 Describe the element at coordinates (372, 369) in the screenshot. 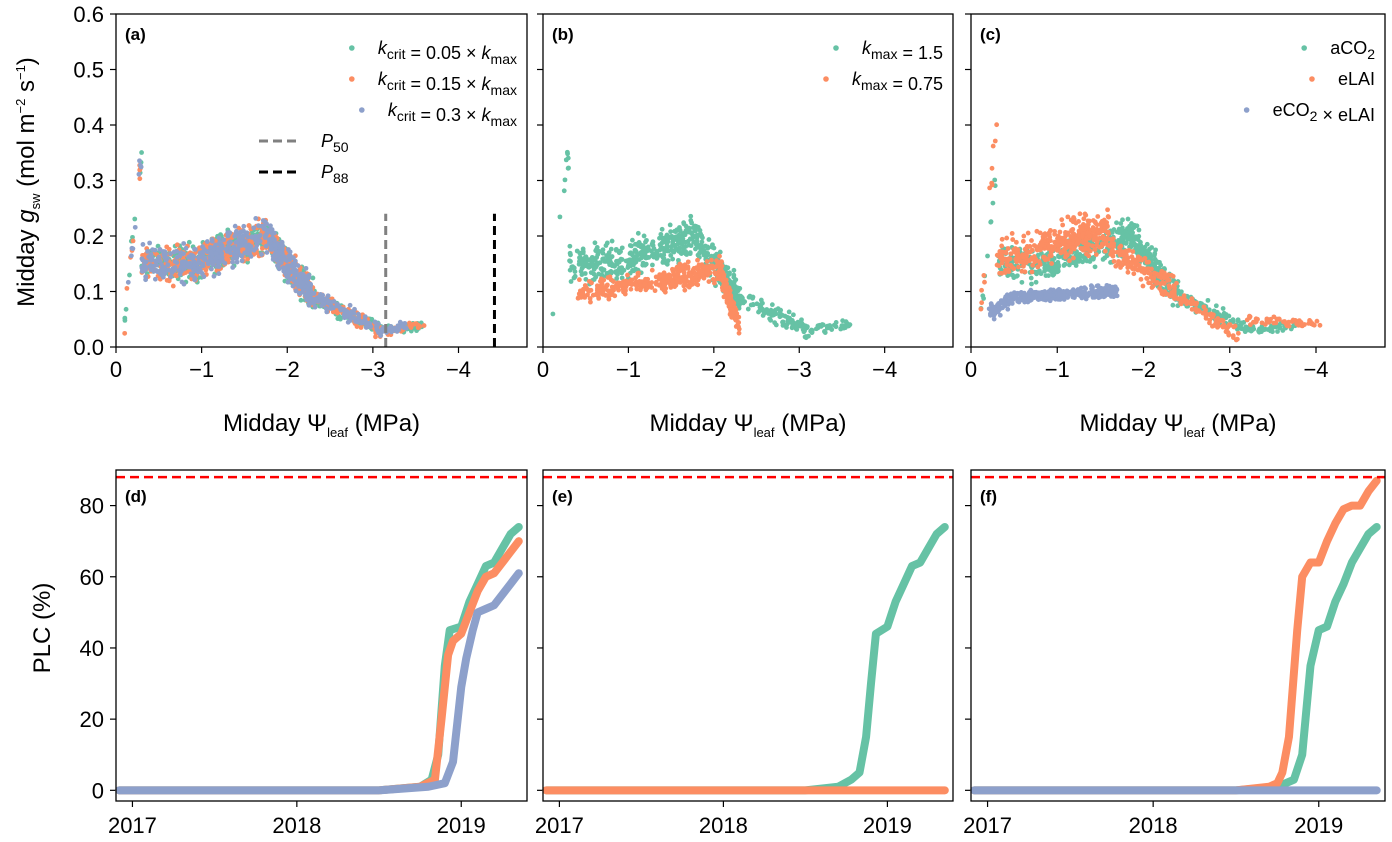

I see `xtick-label-0: −3` at that location.